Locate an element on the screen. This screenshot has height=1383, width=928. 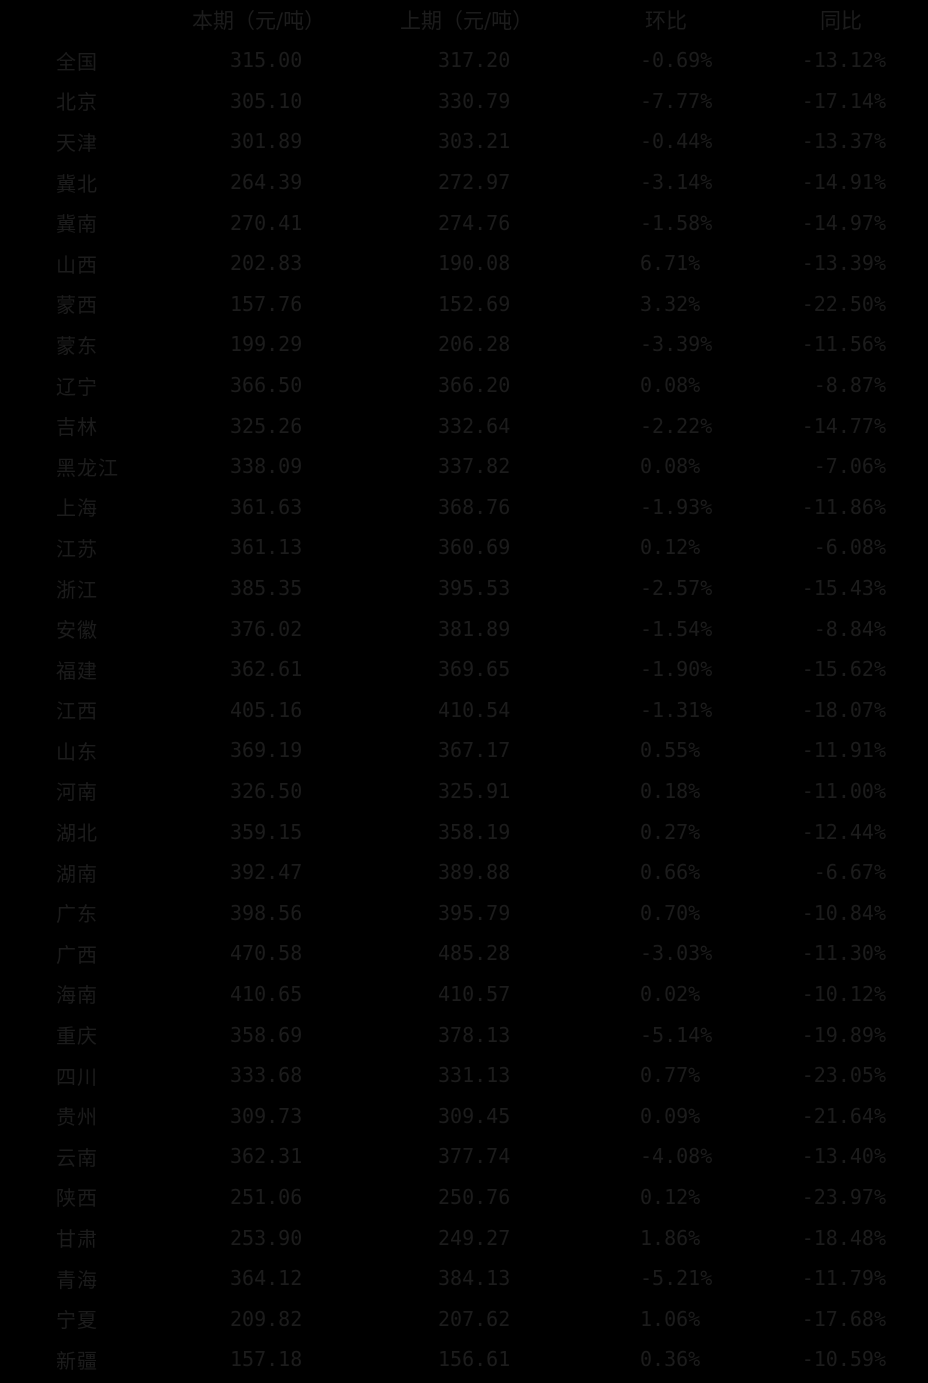
region-cell: 宁夏 is located at coordinates (77, 1320).